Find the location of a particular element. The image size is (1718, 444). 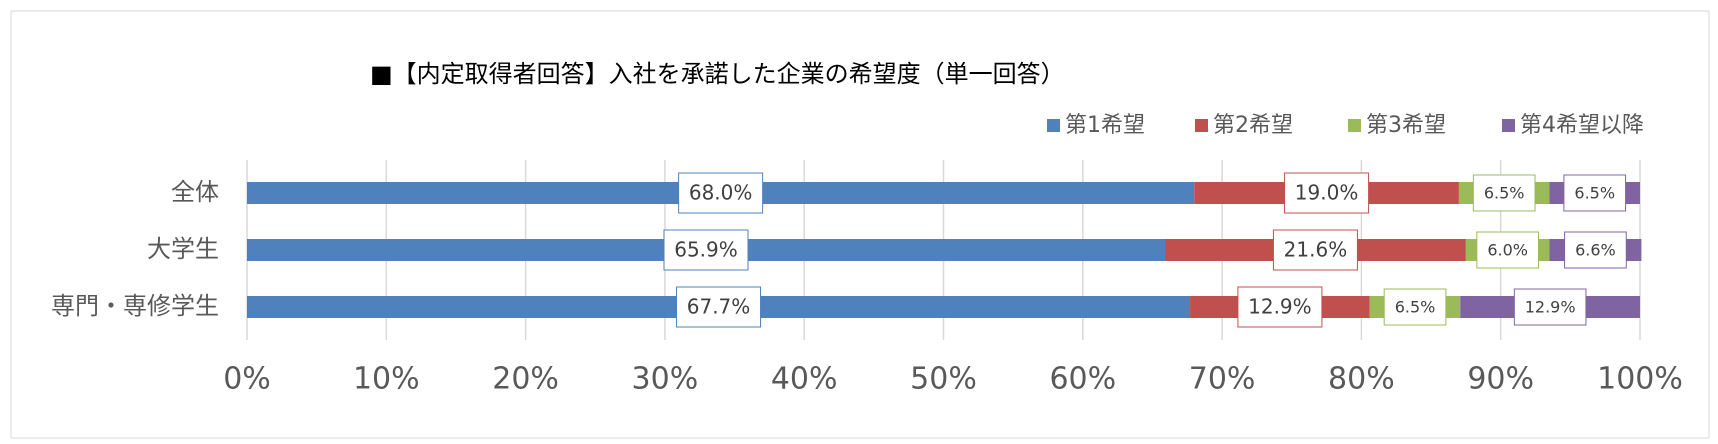

x-tick-label: 100% is located at coordinates (1640, 379).